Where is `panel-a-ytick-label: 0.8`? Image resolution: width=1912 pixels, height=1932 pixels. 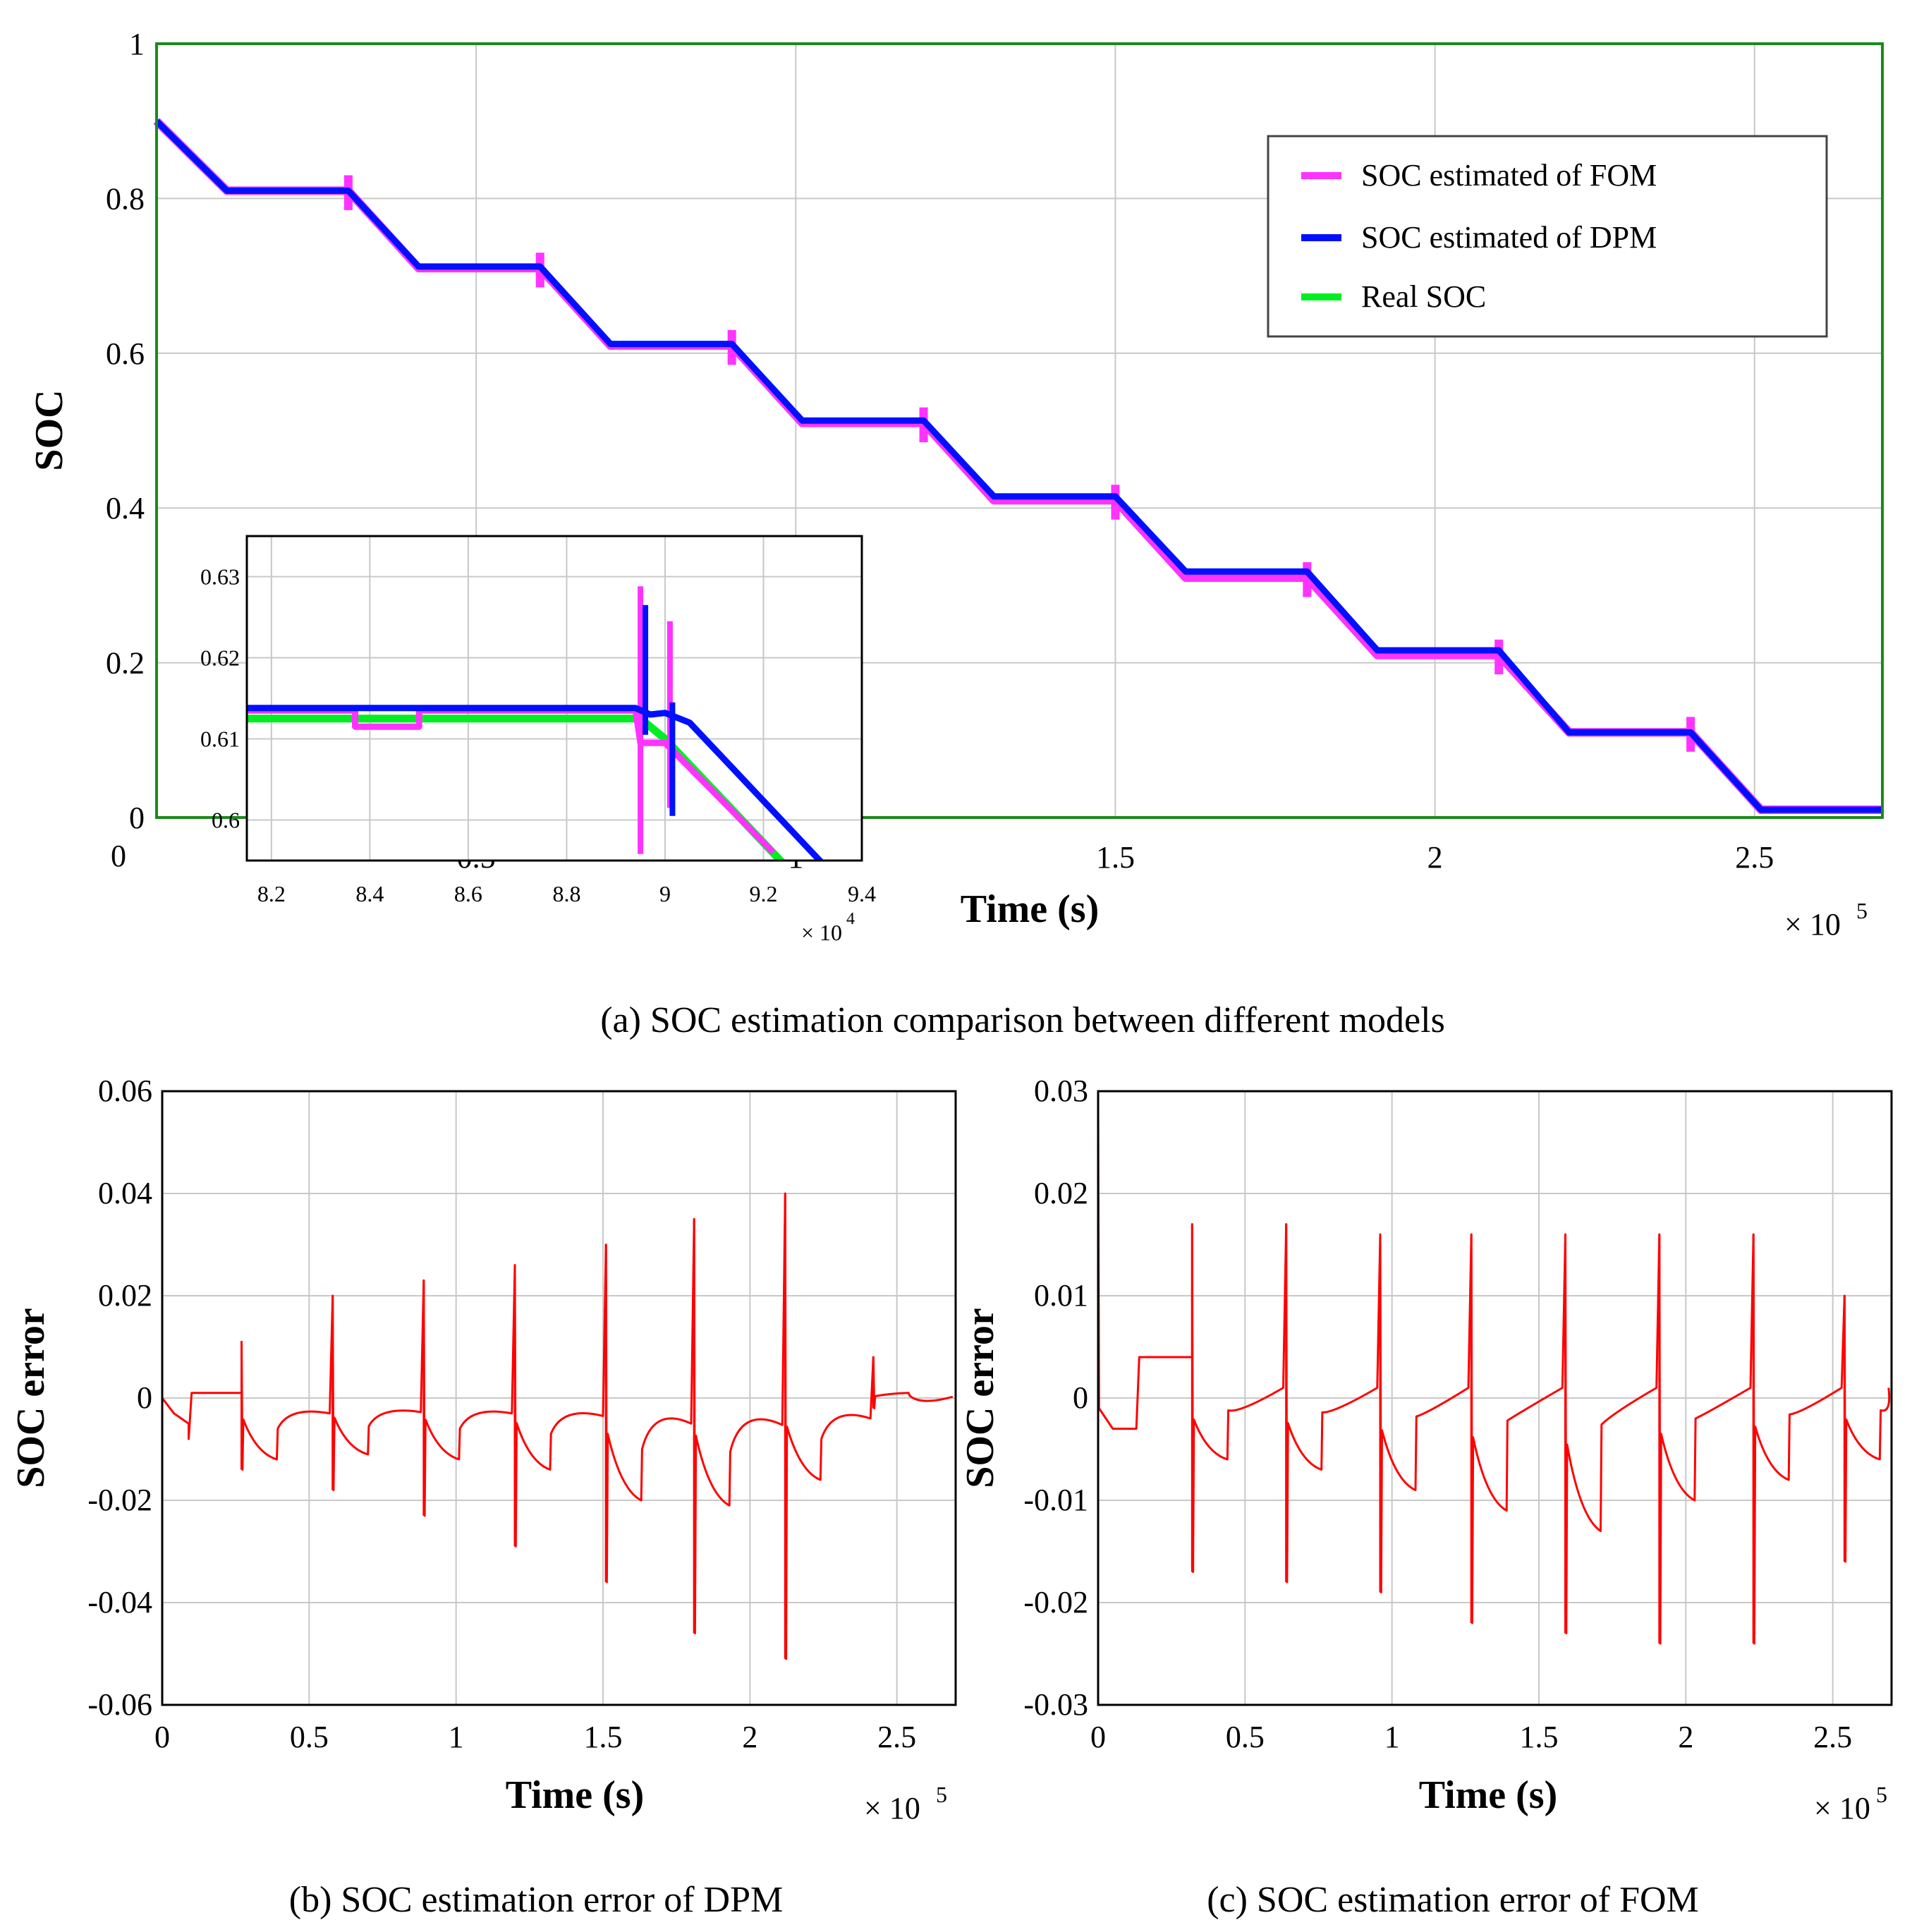
panel-a-ytick-label: 0.8 is located at coordinates (125, 198).